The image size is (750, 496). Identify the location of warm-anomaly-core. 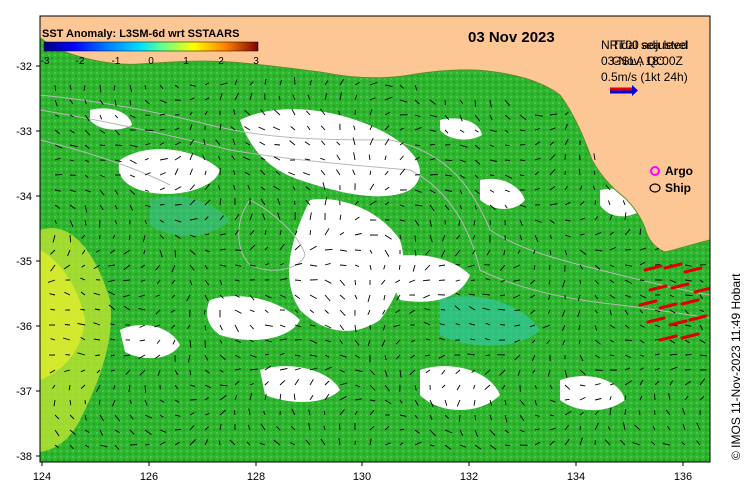
(62, 315).